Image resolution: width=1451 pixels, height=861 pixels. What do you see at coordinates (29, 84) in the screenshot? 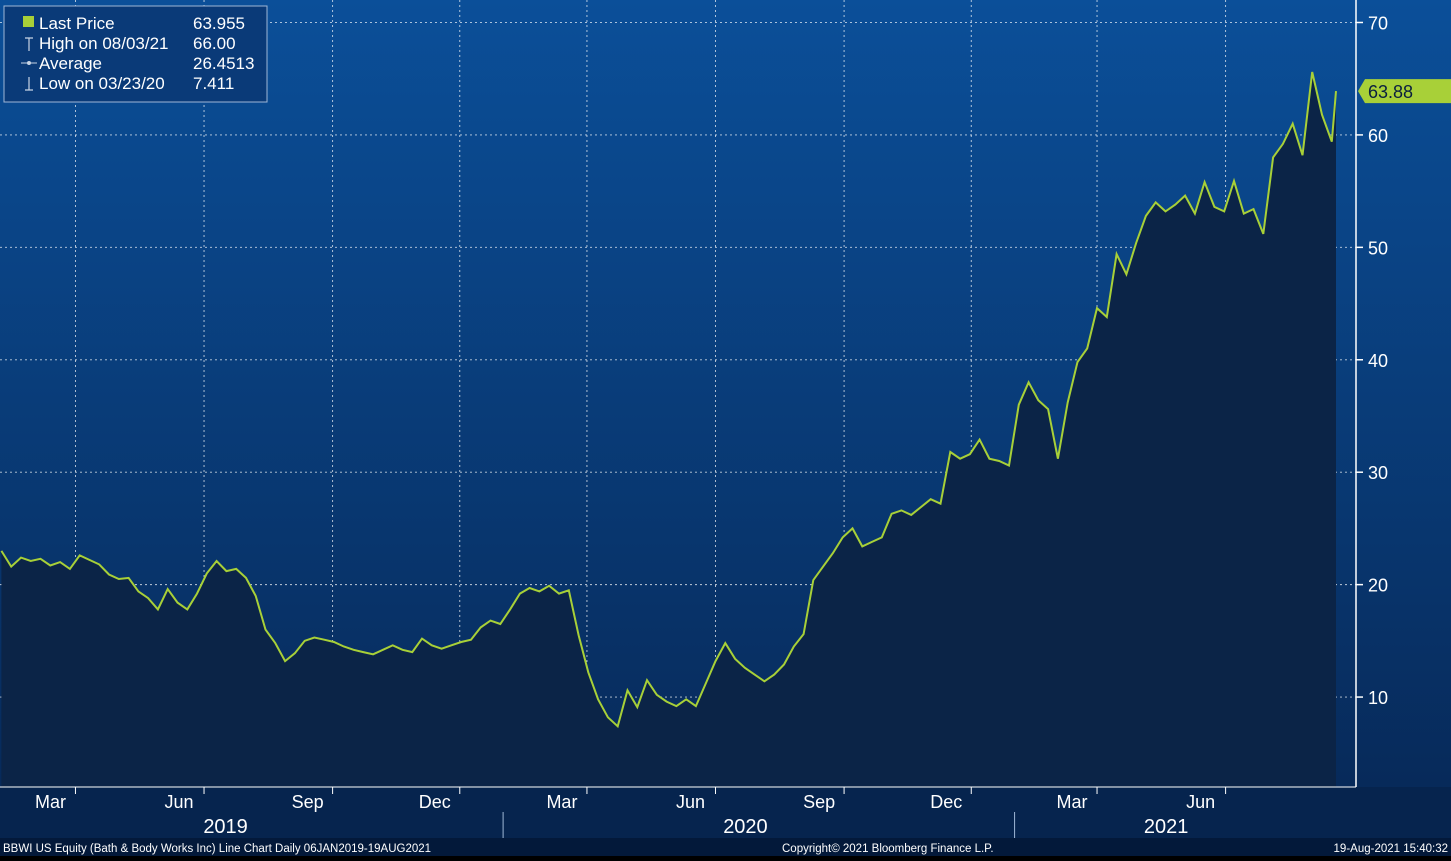
I see `low-marker-icon` at bounding box center [29, 84].